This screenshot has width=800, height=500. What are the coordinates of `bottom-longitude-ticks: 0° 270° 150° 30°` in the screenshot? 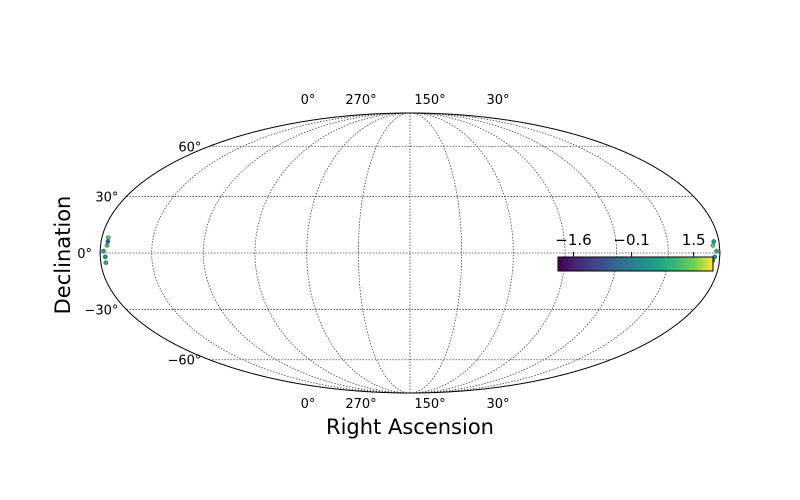 It's located at (405, 404).